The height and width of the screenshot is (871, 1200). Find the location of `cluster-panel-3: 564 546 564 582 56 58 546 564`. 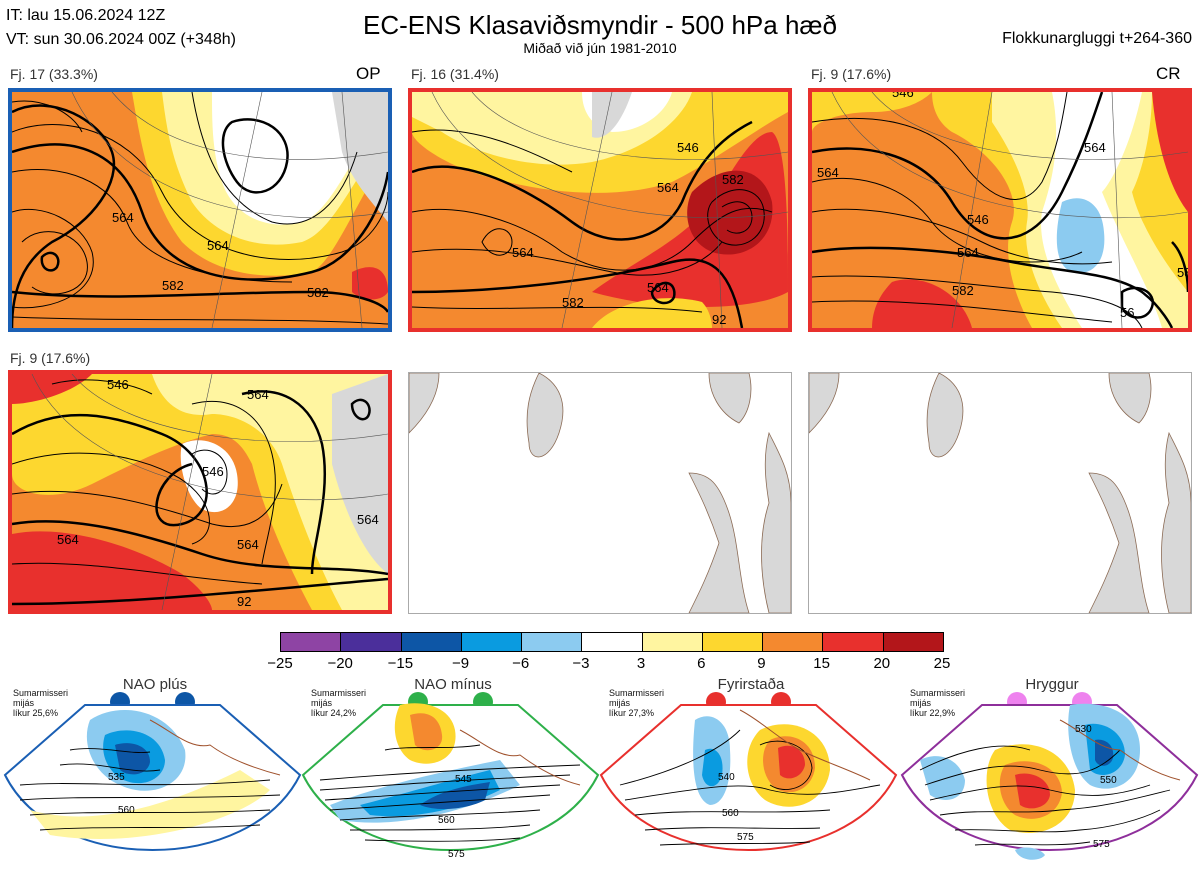

cluster-panel-3: 564 546 564 582 56 58 546 564 is located at coordinates (1000, 210).